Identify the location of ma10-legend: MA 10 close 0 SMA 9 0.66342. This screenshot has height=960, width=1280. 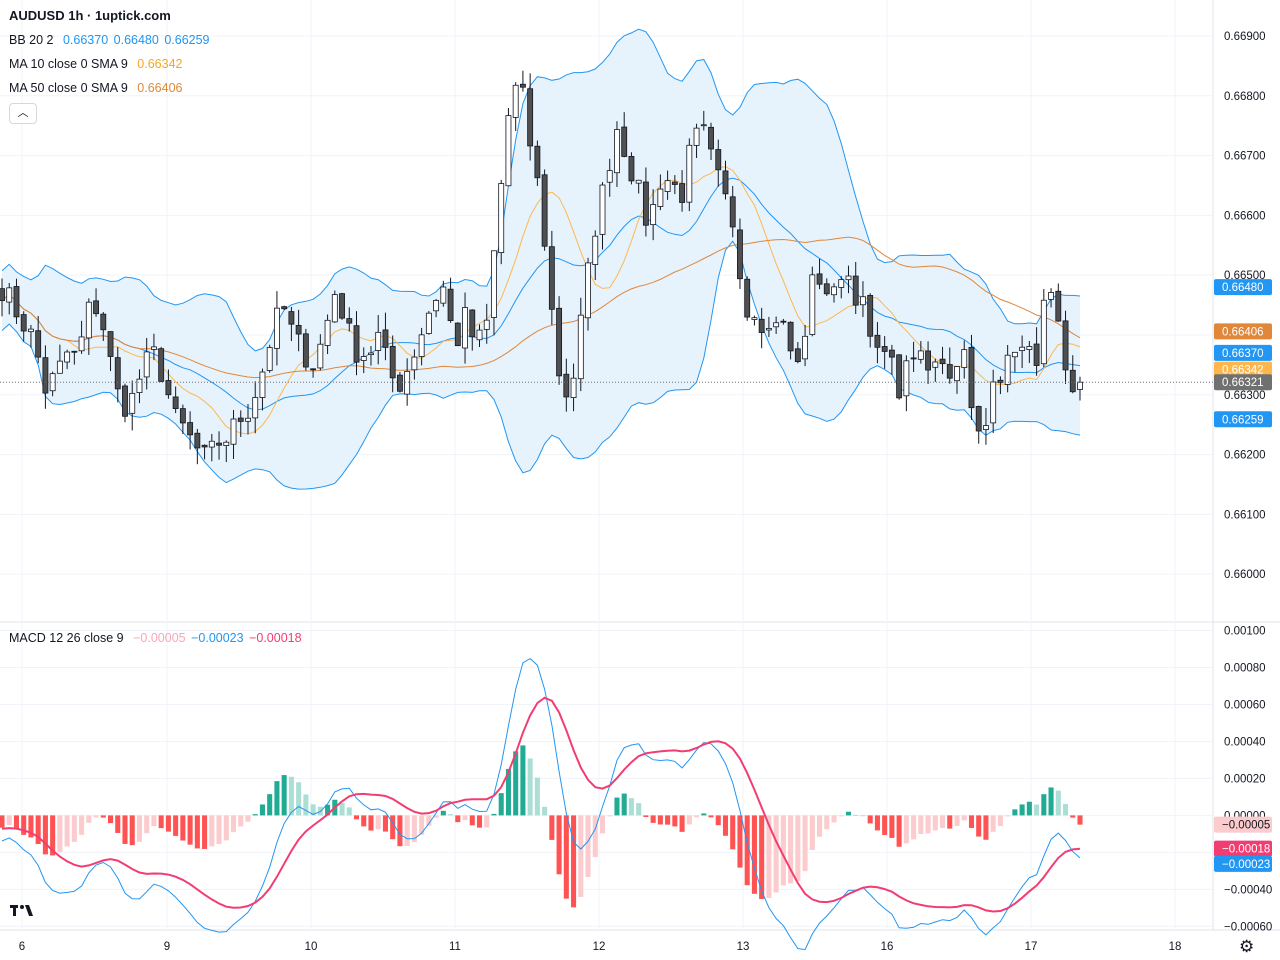
(98, 64).